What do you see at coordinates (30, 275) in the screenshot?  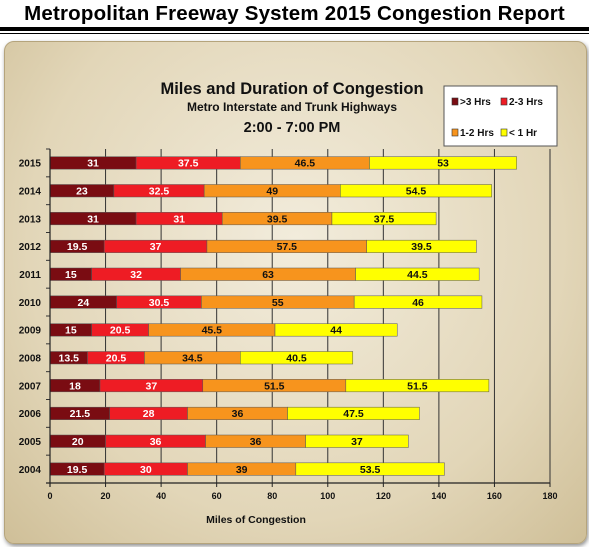 I see `y-tick-label-2011: 2011` at bounding box center [30, 275].